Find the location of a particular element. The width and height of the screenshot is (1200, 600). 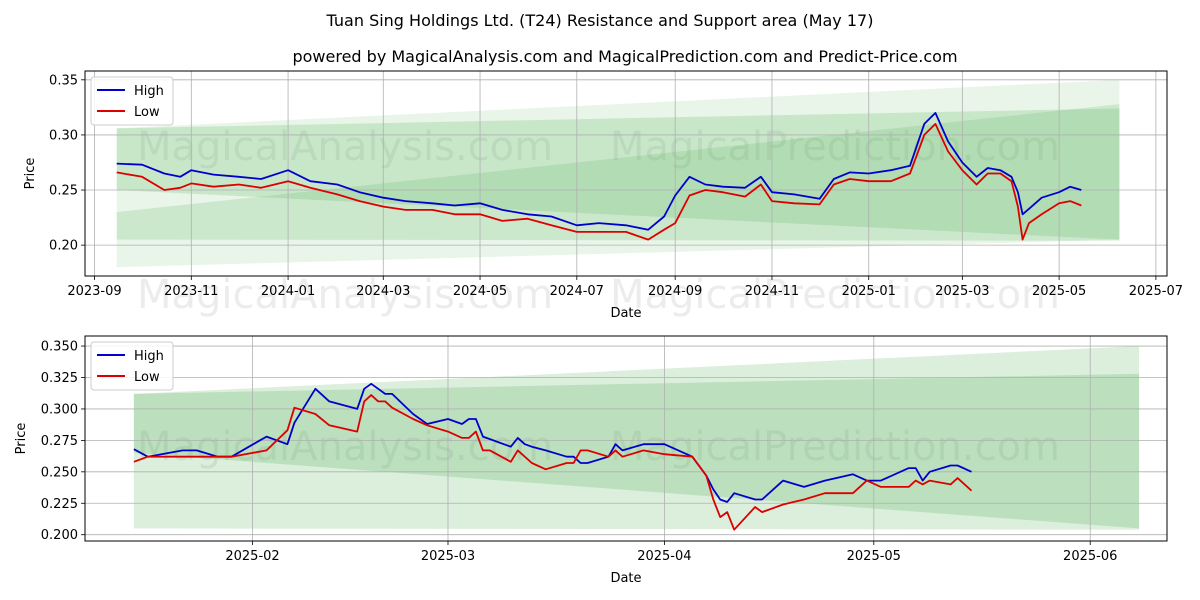

chart1-x-tick-label: 2025-03 is located at coordinates (448, 556).